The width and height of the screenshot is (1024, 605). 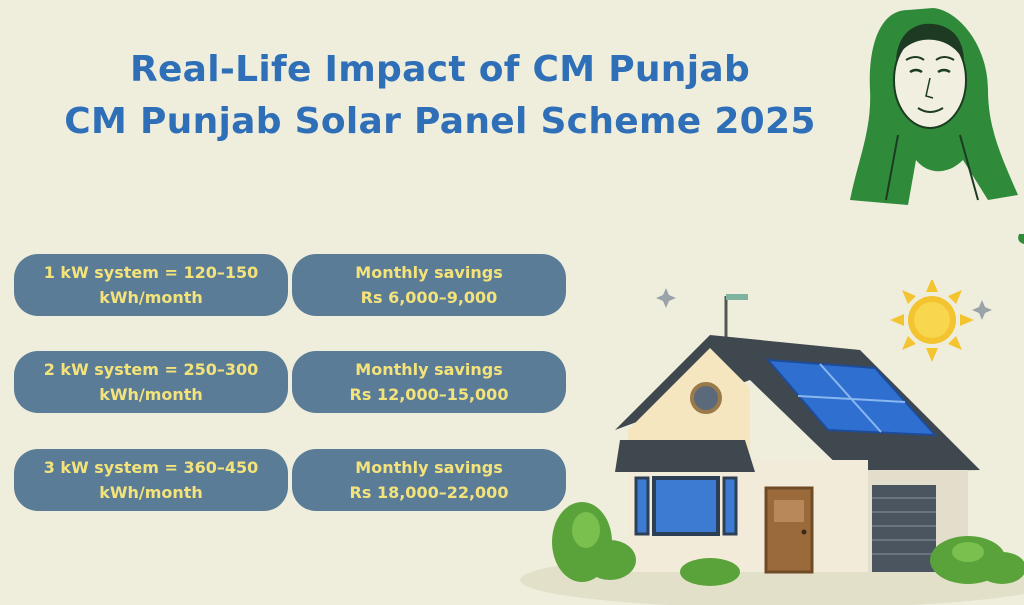 What do you see at coordinates (151, 480) in the screenshot?
I see `system-pill-3kw: 3 kW system = 360–450 kWh/month` at bounding box center [151, 480].